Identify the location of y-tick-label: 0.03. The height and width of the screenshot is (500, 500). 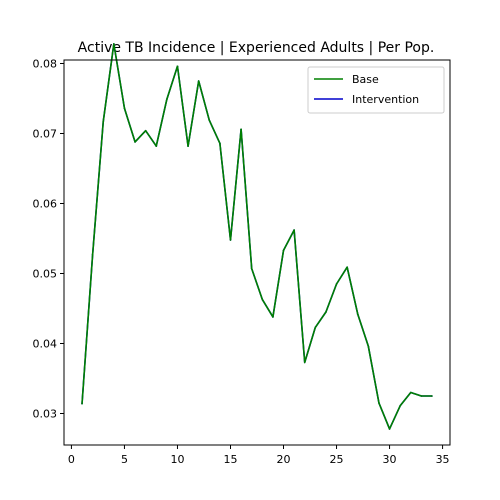
(45, 414).